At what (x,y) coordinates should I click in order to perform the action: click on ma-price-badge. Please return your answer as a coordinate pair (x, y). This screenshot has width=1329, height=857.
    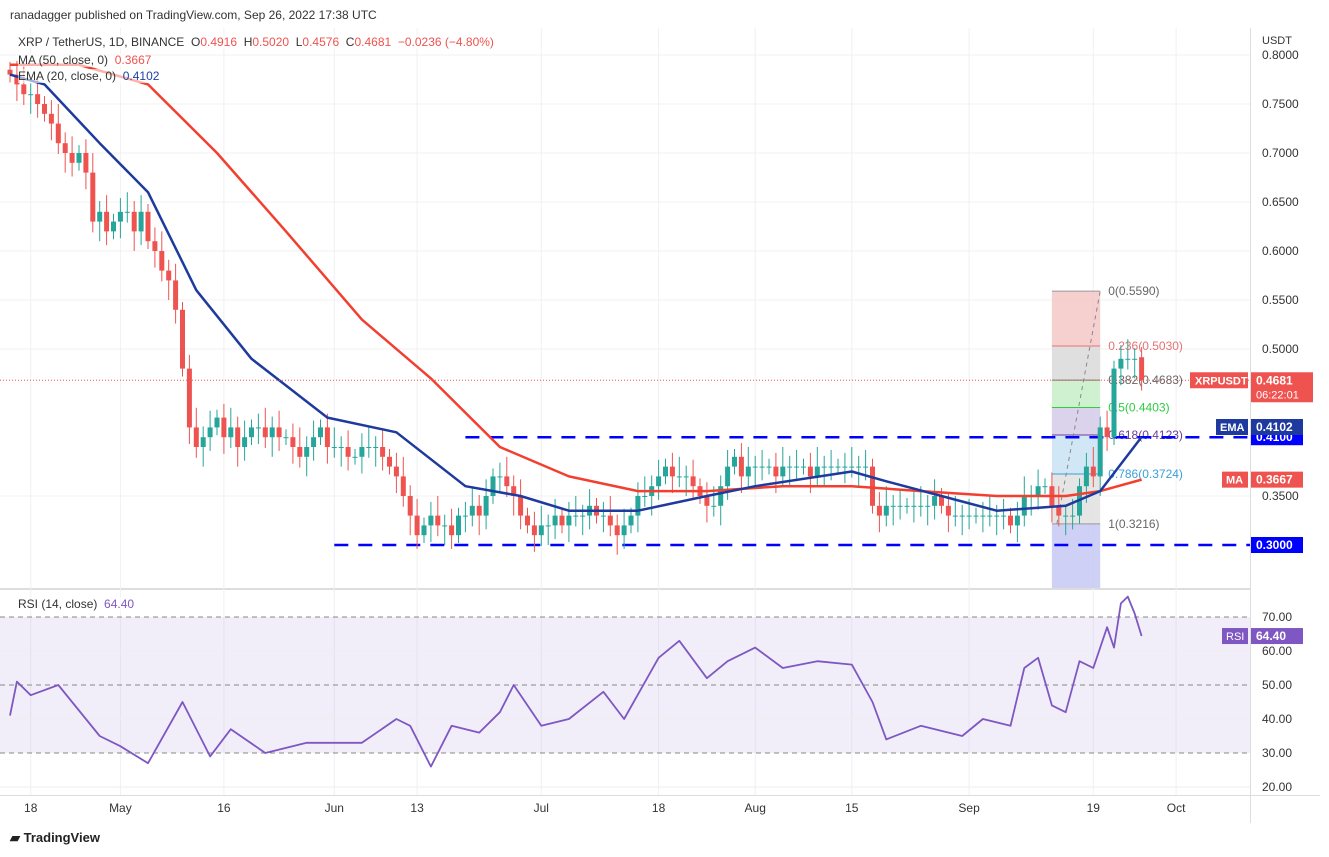
    Looking at the image, I should click on (1277, 479).